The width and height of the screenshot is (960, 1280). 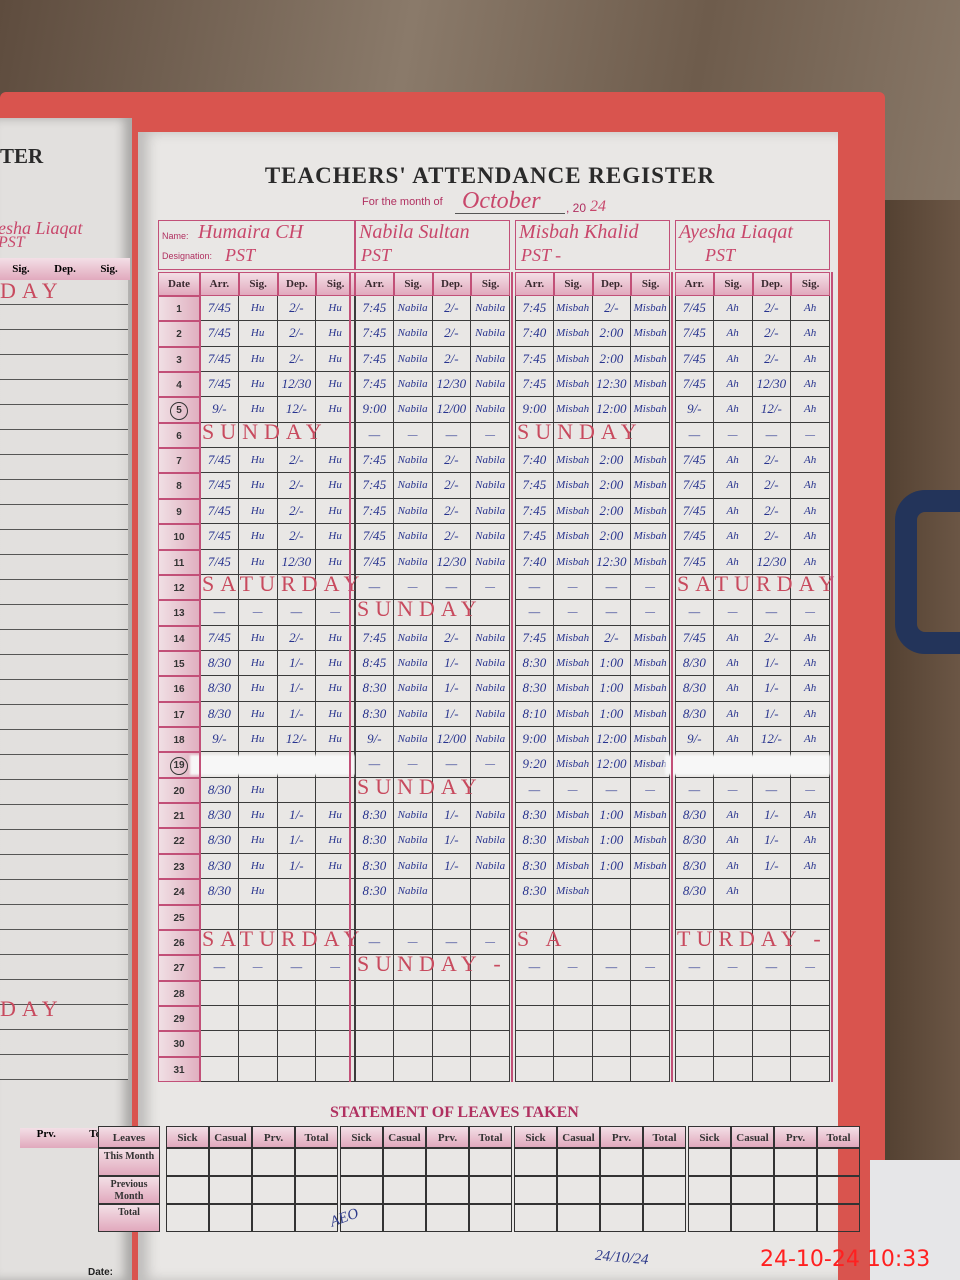 What do you see at coordinates (374, 765) in the screenshot?
I see `arrival-cell: —` at bounding box center [374, 765].